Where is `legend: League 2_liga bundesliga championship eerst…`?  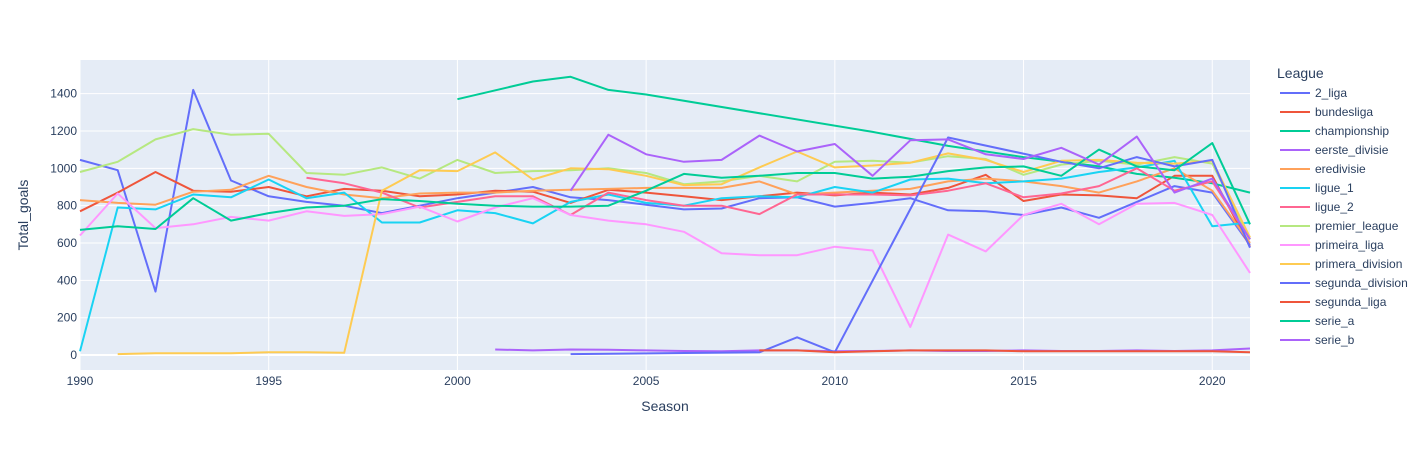 legend: League 2_liga bundesliga championship eerst… is located at coordinates (1342, 206).